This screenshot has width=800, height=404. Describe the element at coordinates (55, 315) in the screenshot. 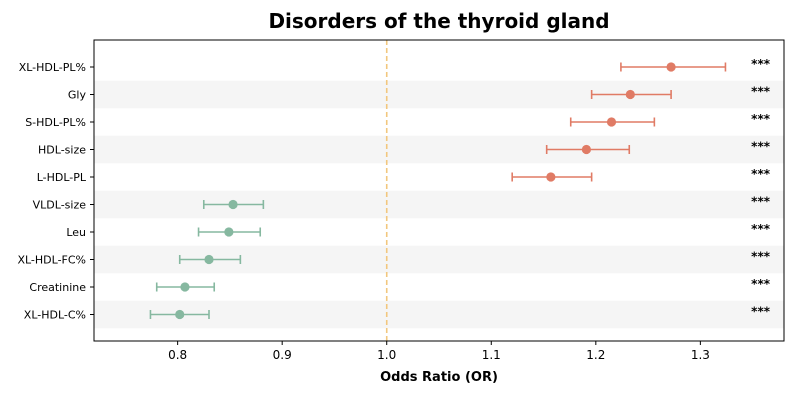

I see `y-tick-label: XL-HDL-C%` at that location.